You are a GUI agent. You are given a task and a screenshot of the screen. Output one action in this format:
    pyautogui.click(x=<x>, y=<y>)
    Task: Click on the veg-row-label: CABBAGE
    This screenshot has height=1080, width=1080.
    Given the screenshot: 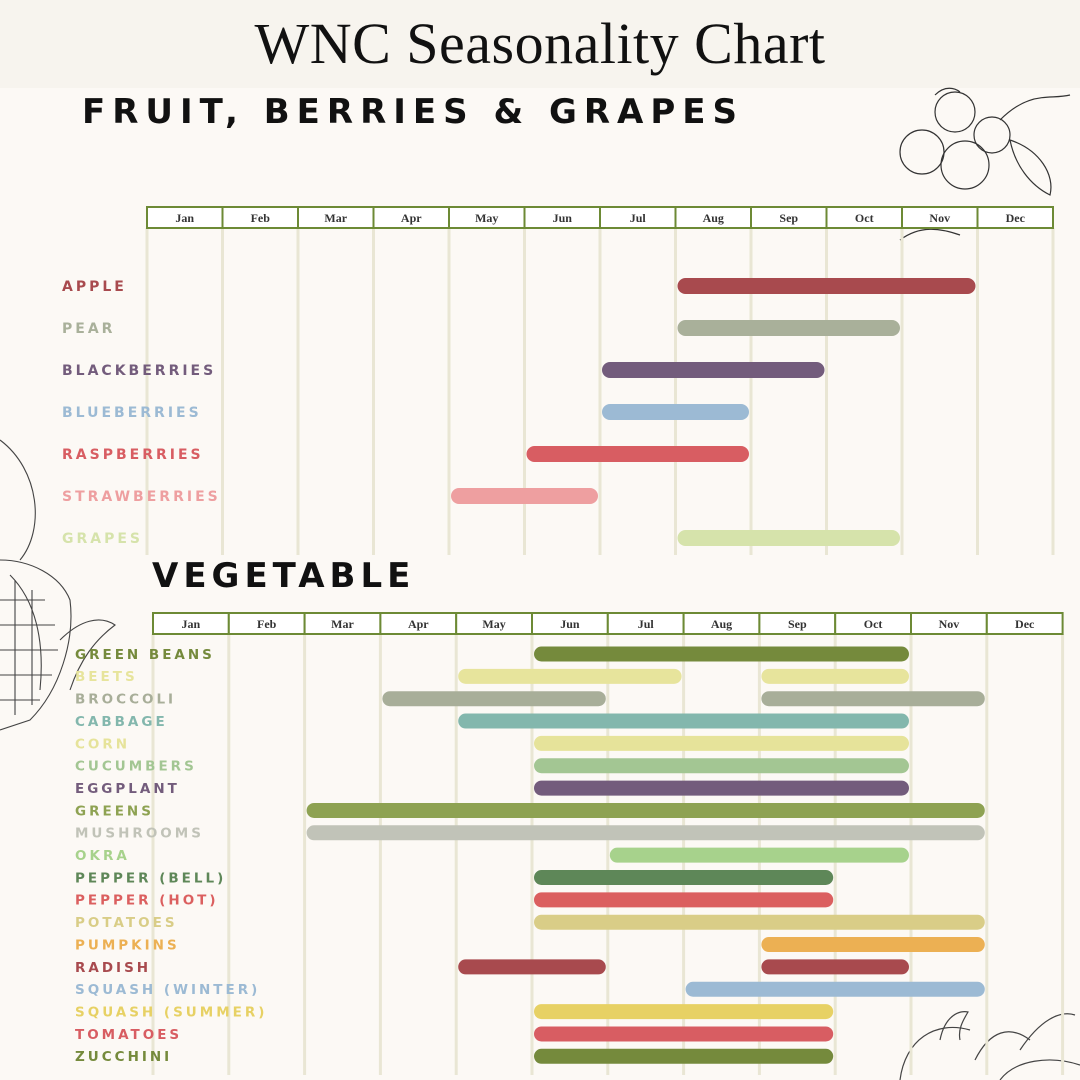 What is the action you would take?
    pyautogui.click(x=121, y=722)
    